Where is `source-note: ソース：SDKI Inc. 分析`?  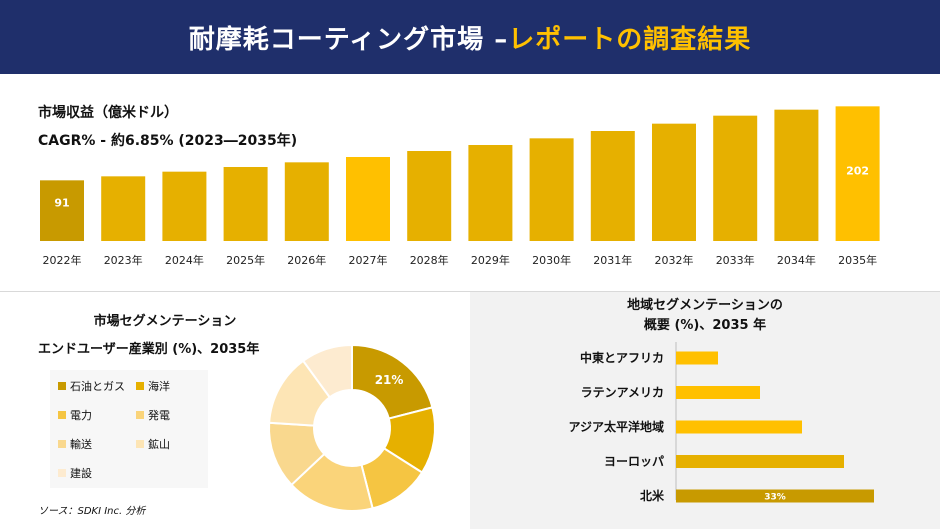
source-note: ソース：SDKI Inc. 分析 is located at coordinates (92, 511).